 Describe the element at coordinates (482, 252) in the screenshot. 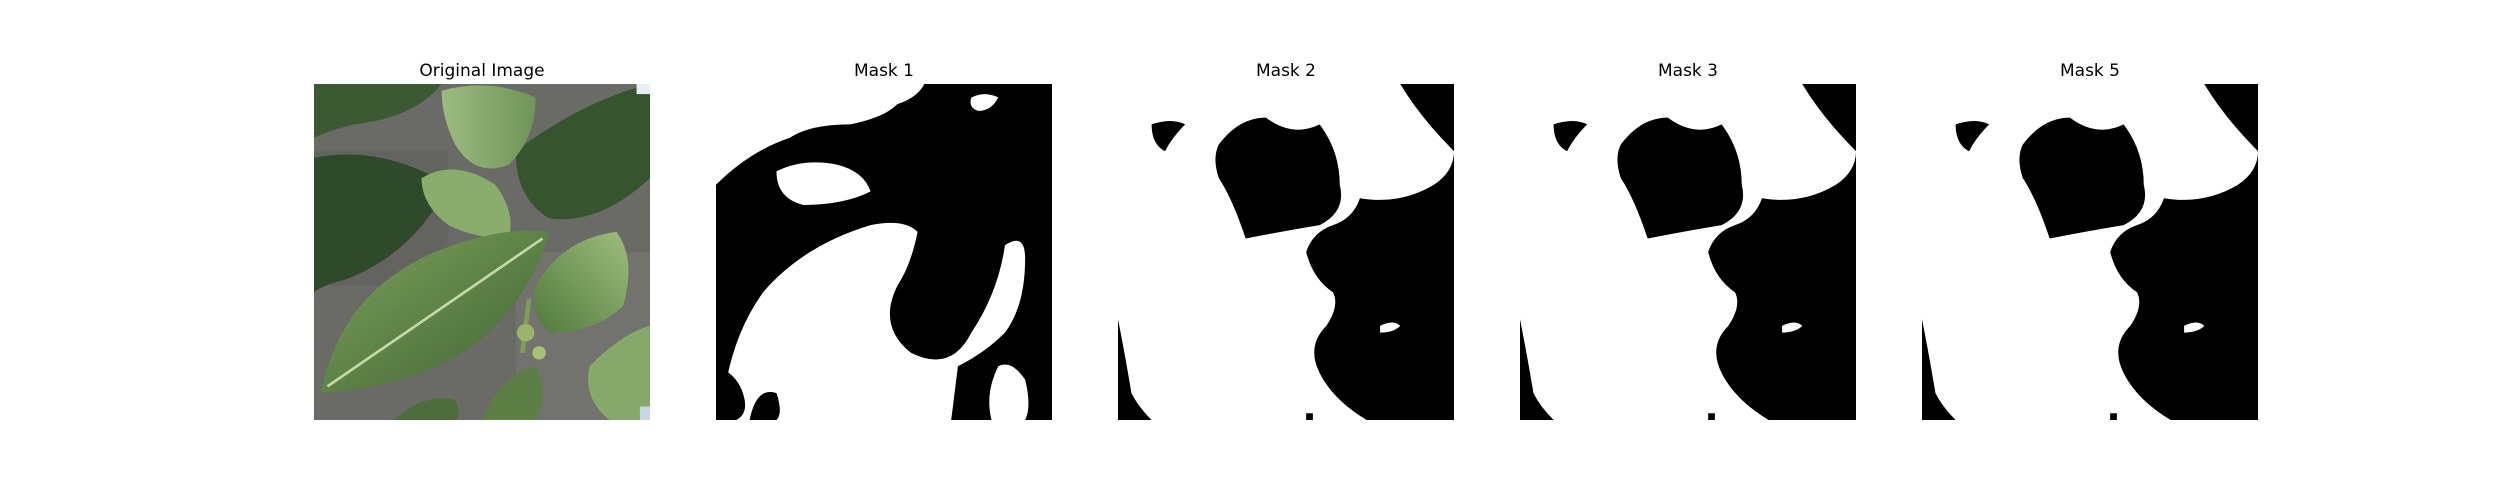

I see `original-leaf-photo` at that location.